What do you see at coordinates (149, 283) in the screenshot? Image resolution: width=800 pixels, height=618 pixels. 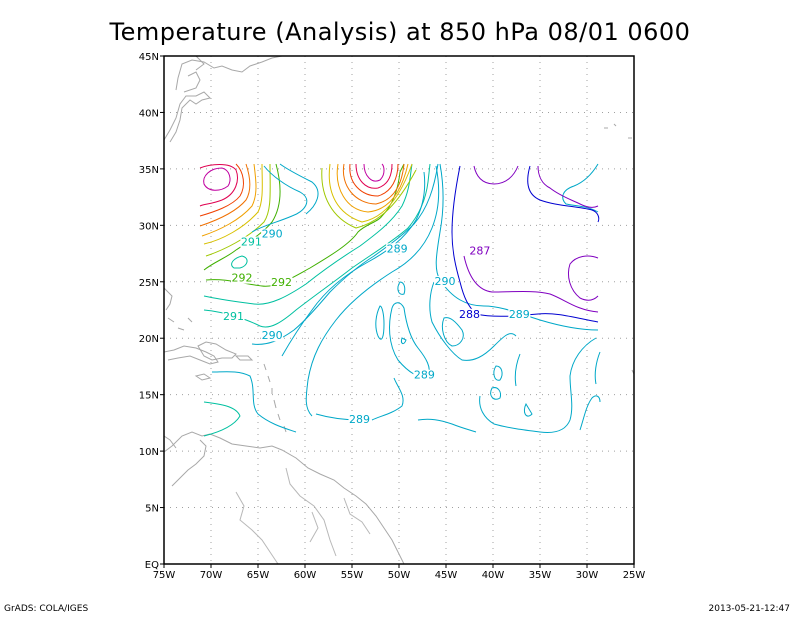 I see `lat-tick-label: 25N` at bounding box center [149, 283].